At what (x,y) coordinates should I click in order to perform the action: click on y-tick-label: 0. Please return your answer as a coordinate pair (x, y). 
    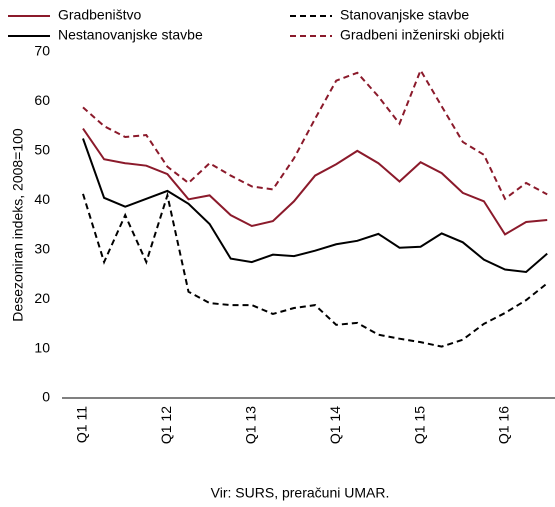
    Looking at the image, I should click on (46, 397).